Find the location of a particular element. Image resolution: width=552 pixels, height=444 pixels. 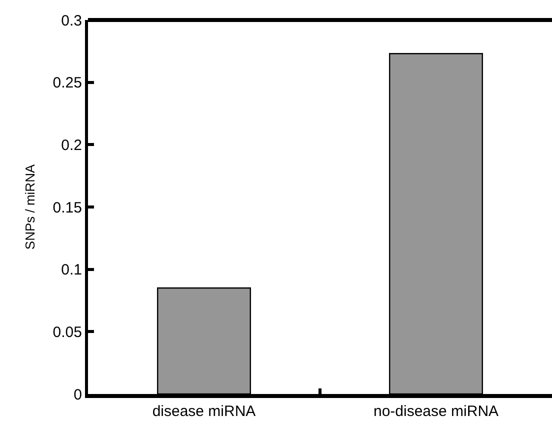

y-tick-label: 0.15 is located at coordinates (67, 207).